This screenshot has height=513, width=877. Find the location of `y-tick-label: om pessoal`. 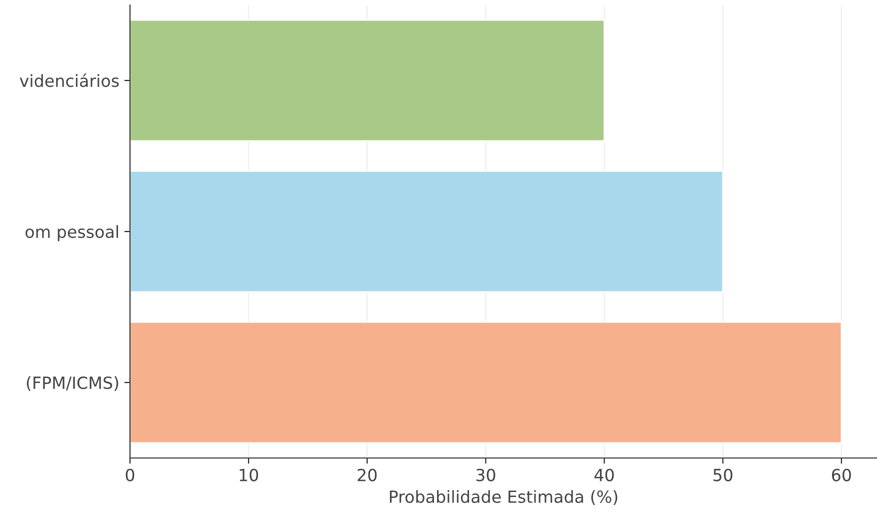

y-tick-label: om pessoal is located at coordinates (72, 233).